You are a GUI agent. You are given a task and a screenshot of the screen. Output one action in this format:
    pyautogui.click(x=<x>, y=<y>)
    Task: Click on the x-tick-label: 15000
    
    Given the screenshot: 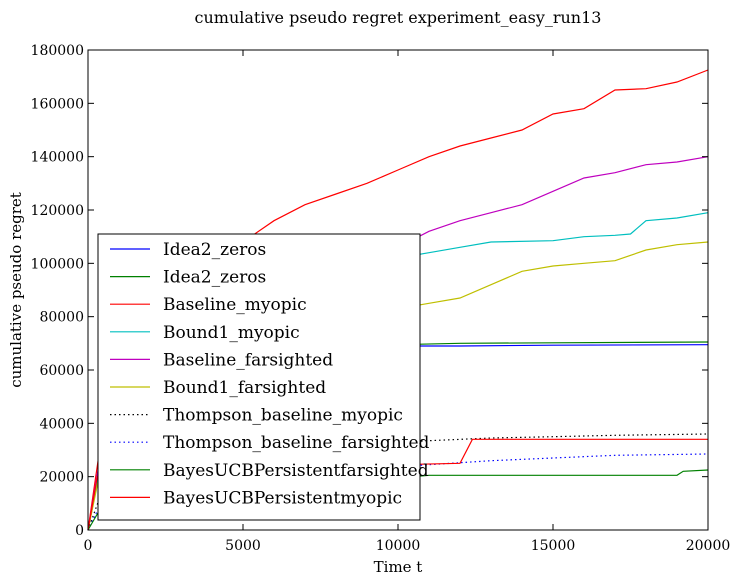 What is the action you would take?
    pyautogui.click(x=553, y=546)
    